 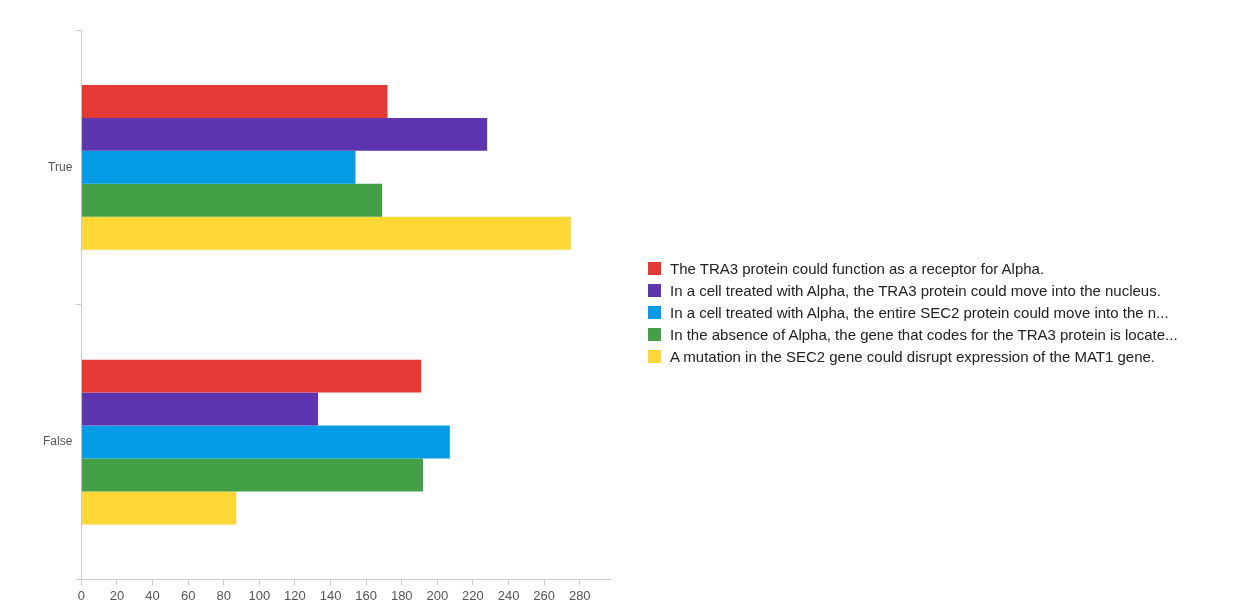 I want to click on x-tick-label: 0, so click(x=81, y=595).